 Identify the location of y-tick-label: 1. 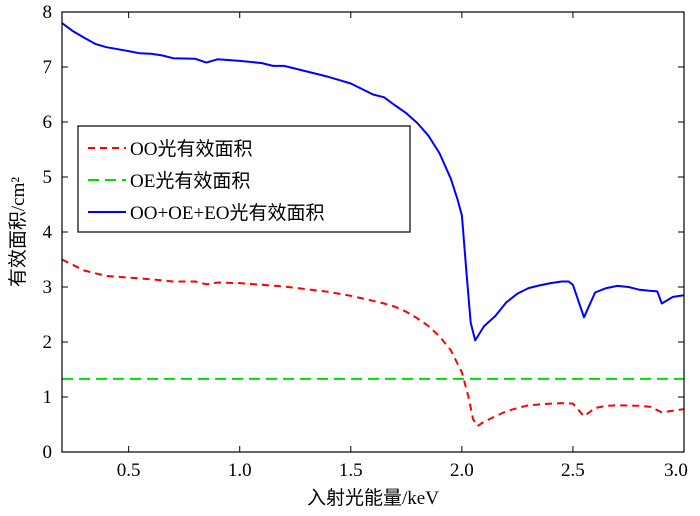
(48, 397).